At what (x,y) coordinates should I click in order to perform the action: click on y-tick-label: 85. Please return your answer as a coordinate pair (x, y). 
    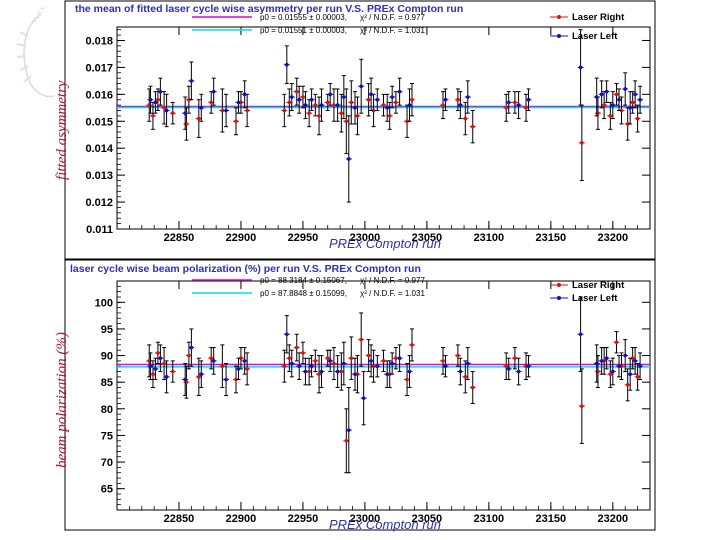
    Looking at the image, I should click on (107, 383).